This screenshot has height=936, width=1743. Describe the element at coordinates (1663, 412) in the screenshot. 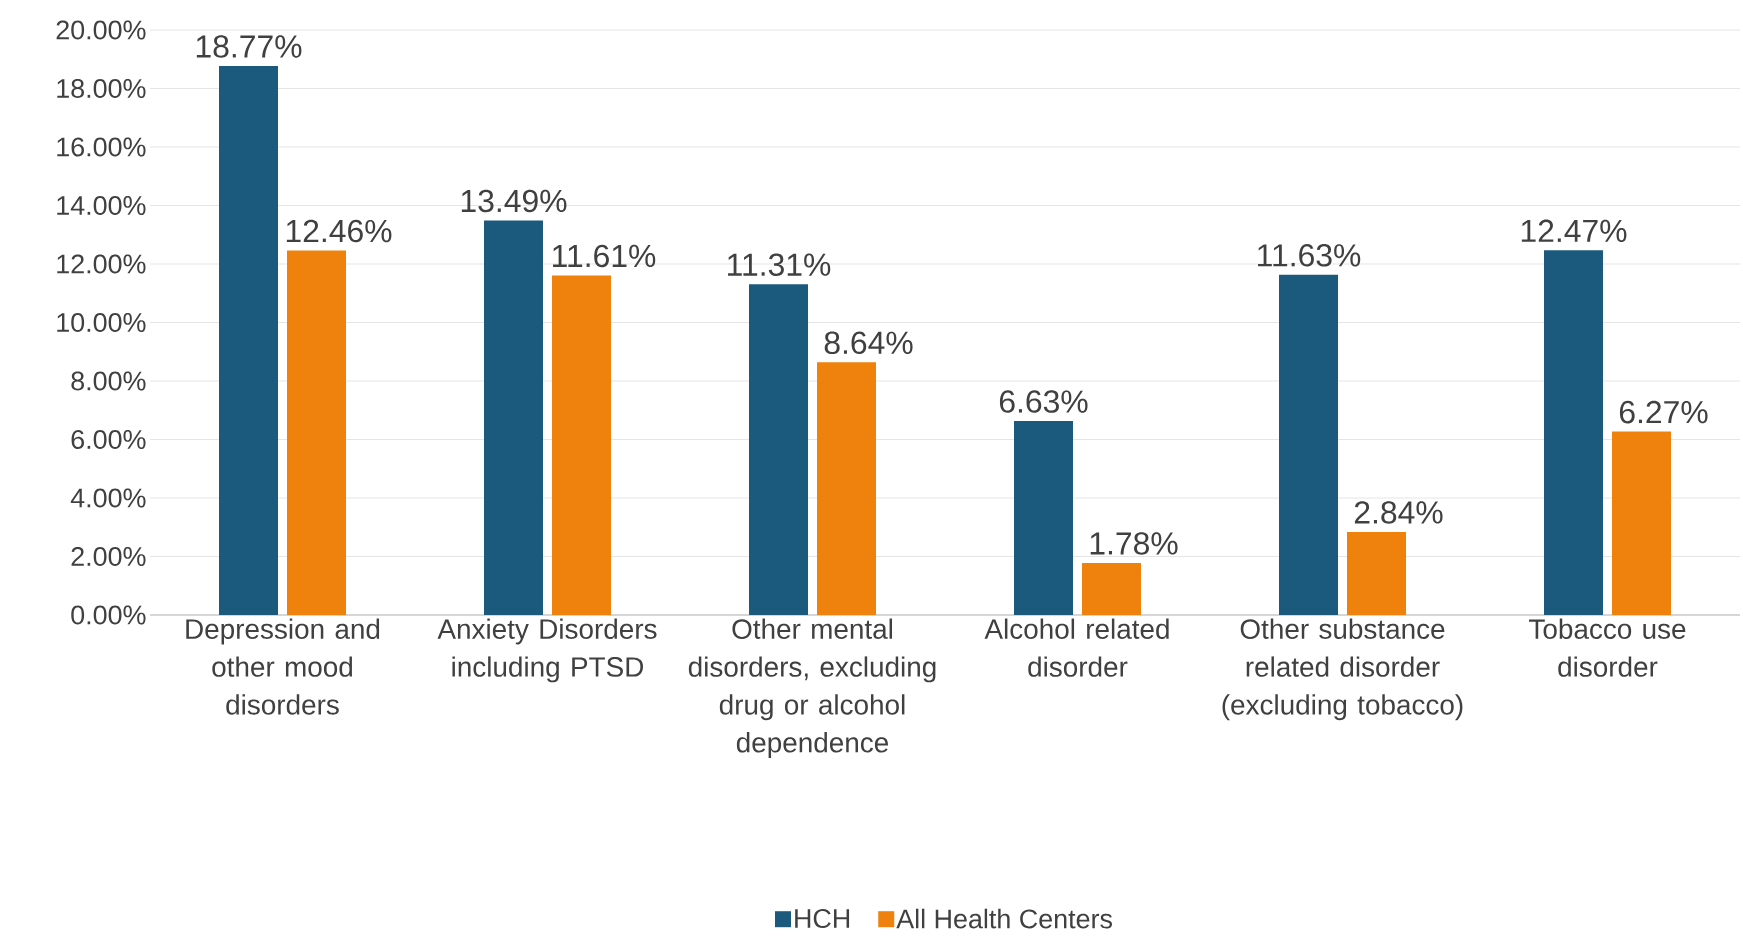

I see `data-label: 6.27%` at that location.